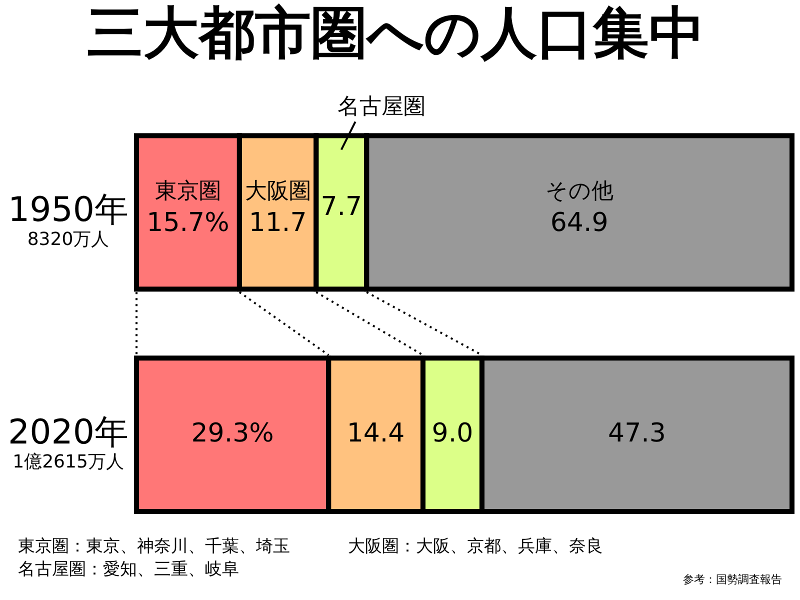  Describe the element at coordinates (154, 546) in the screenshot. I see `annotation: 東京圏：東京、神奈川、千葉、埼玉` at that location.